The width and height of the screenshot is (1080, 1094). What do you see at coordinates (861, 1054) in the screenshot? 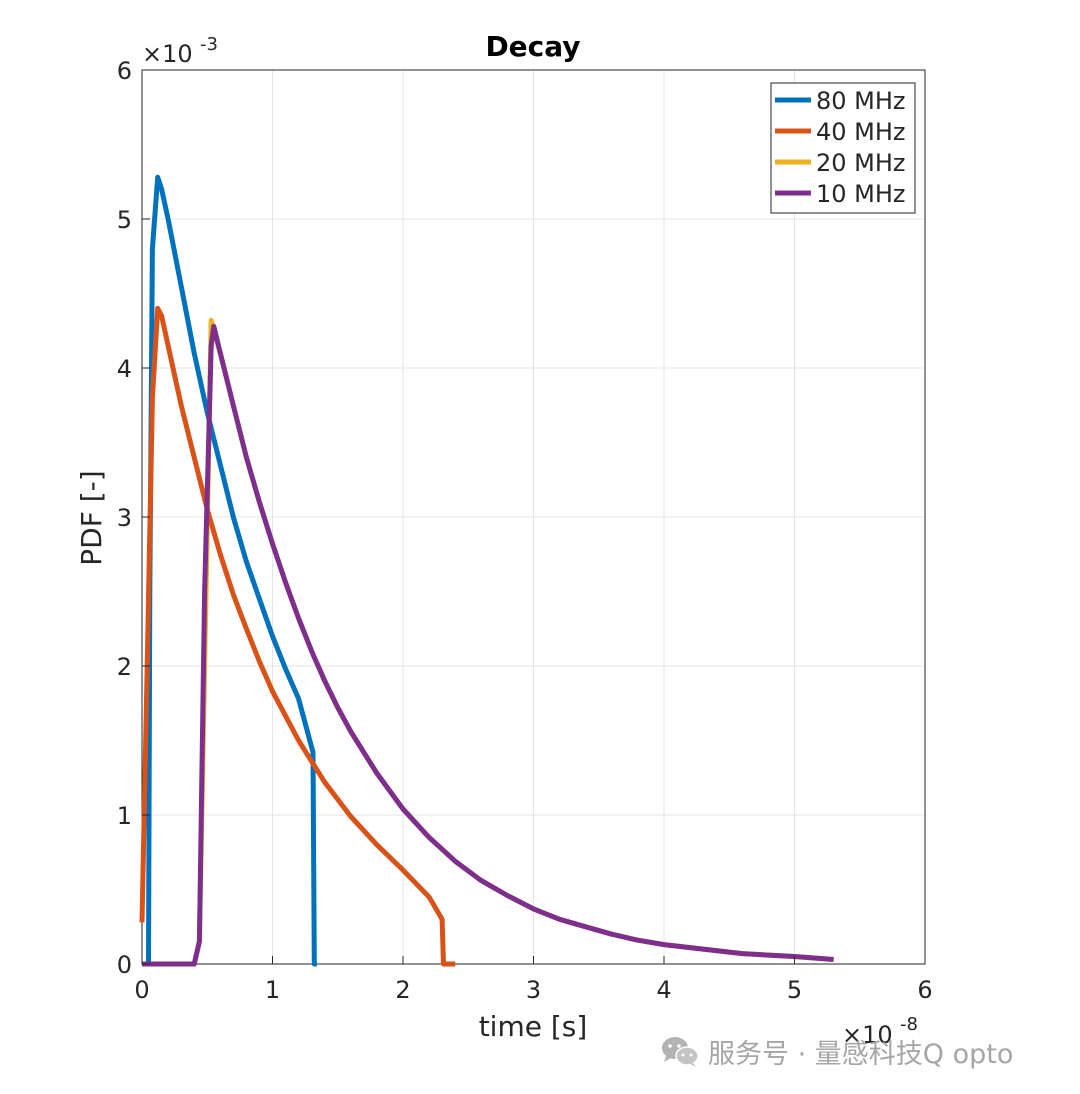
I see `watermark-text: 服务号 · 量感科技Q opto` at bounding box center [861, 1054].